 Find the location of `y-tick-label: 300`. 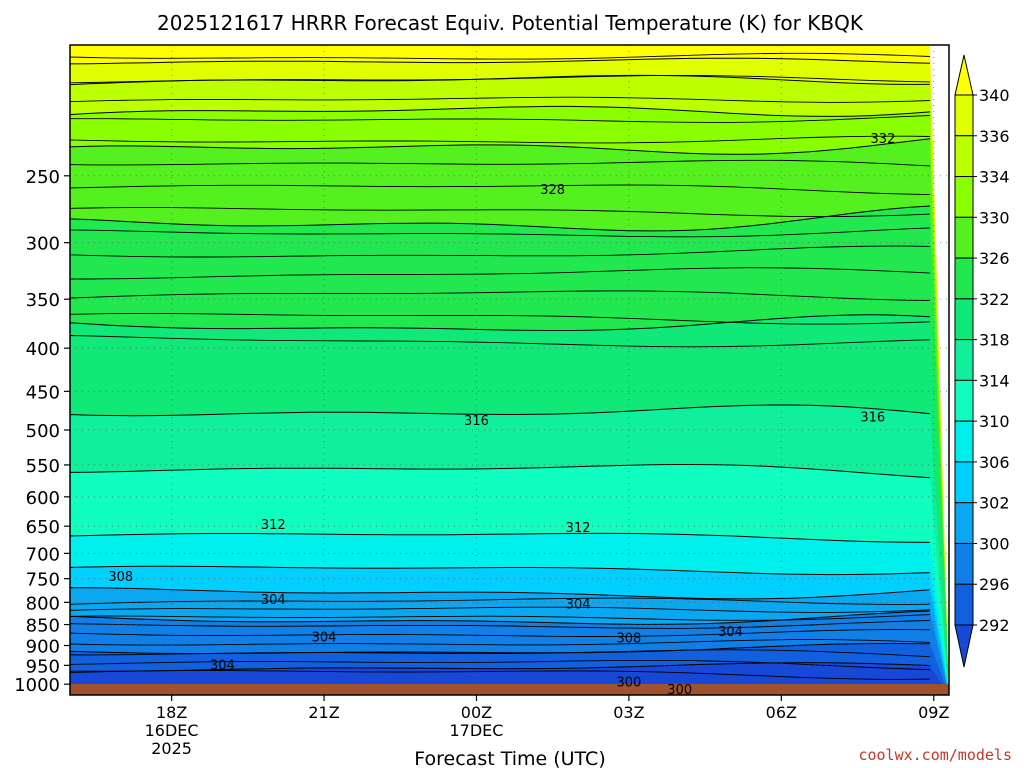

y-tick-label: 300 is located at coordinates (43, 244).